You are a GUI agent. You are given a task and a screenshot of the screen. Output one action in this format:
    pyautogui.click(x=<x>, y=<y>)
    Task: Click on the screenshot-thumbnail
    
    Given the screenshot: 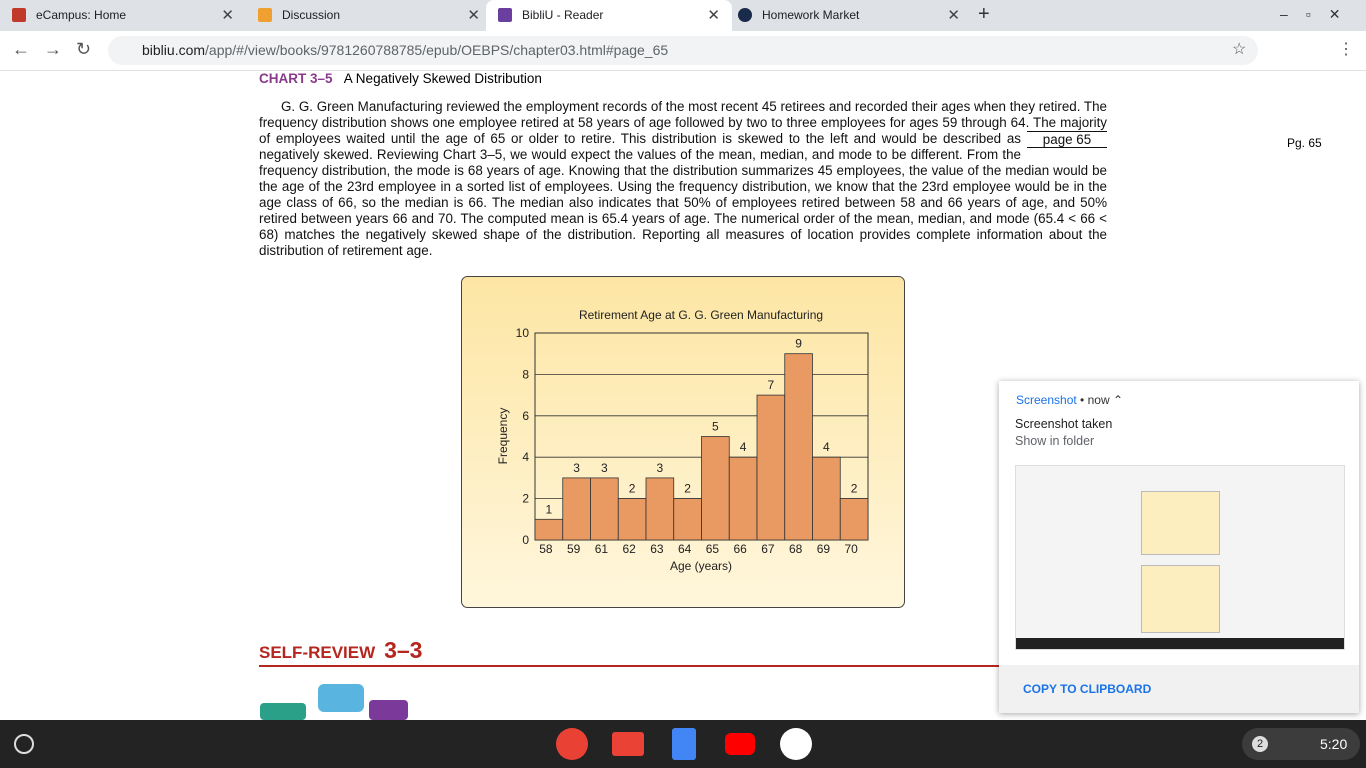 What is the action you would take?
    pyautogui.click(x=1180, y=557)
    